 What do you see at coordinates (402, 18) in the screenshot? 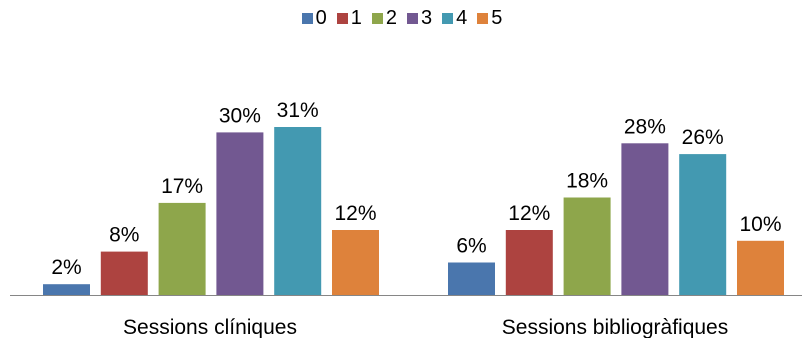
I see `legend: 0 1 2 3 4 5` at bounding box center [402, 18].